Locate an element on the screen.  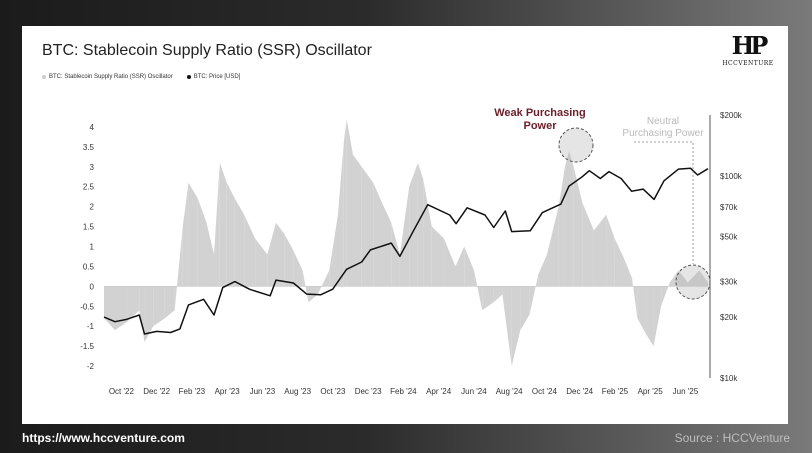
footer-source: Source : HCCVenture is located at coordinates (732, 438).